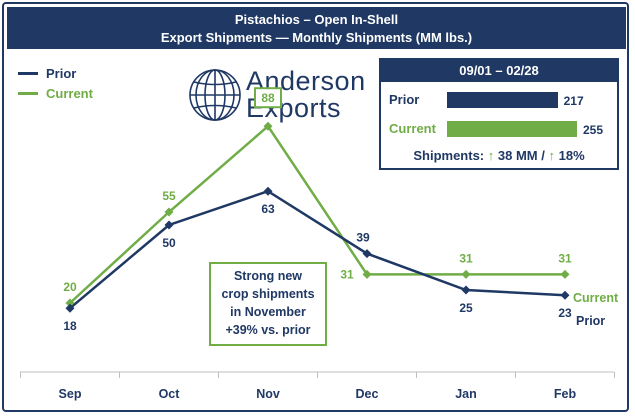 Image resolution: width=635 pixels, height=418 pixels. I want to click on summary-footer: Shipments: ↑ 38 MM / ↑ 18%, so click(499, 155).